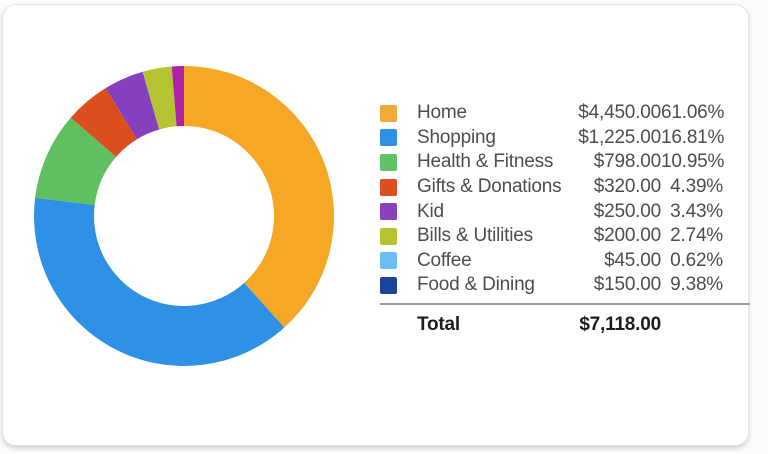  I want to click on category-percent: 9.38%, so click(696, 285).